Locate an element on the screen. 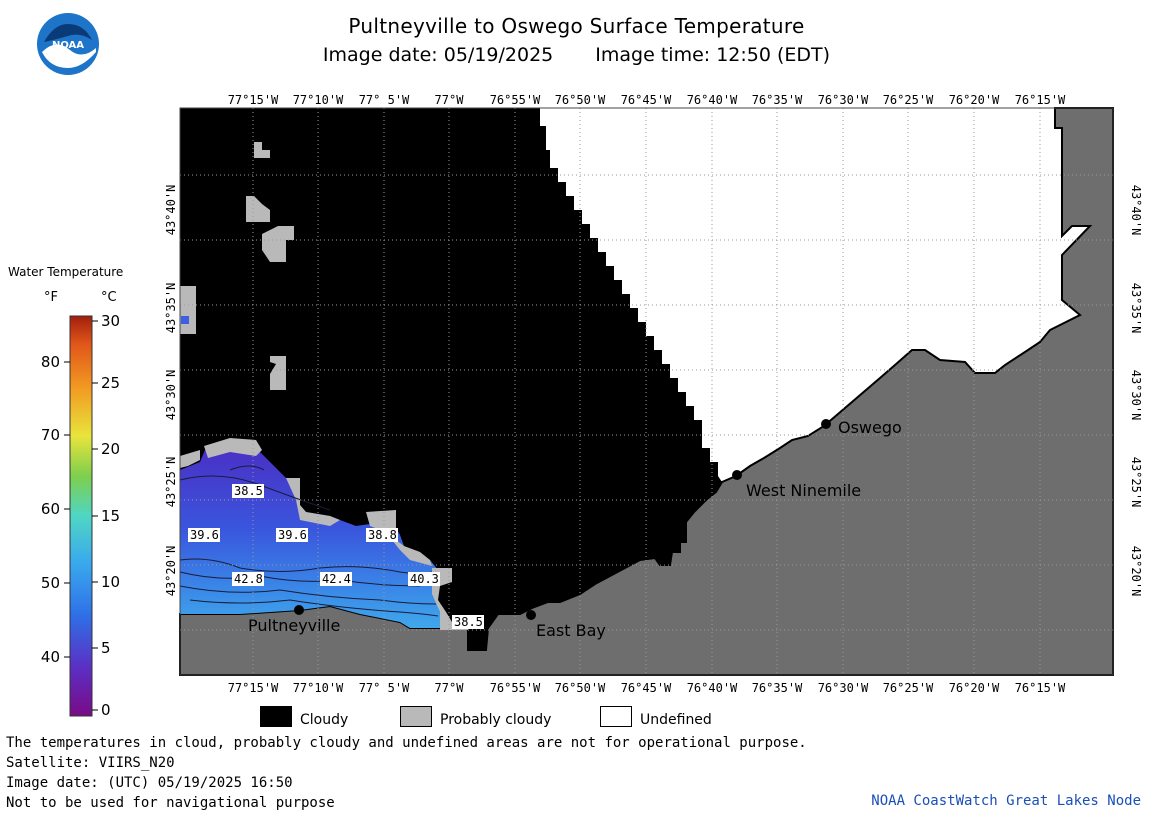 This screenshot has height=817, width=1153. colorbar-c-tick: 25 is located at coordinates (110, 383).